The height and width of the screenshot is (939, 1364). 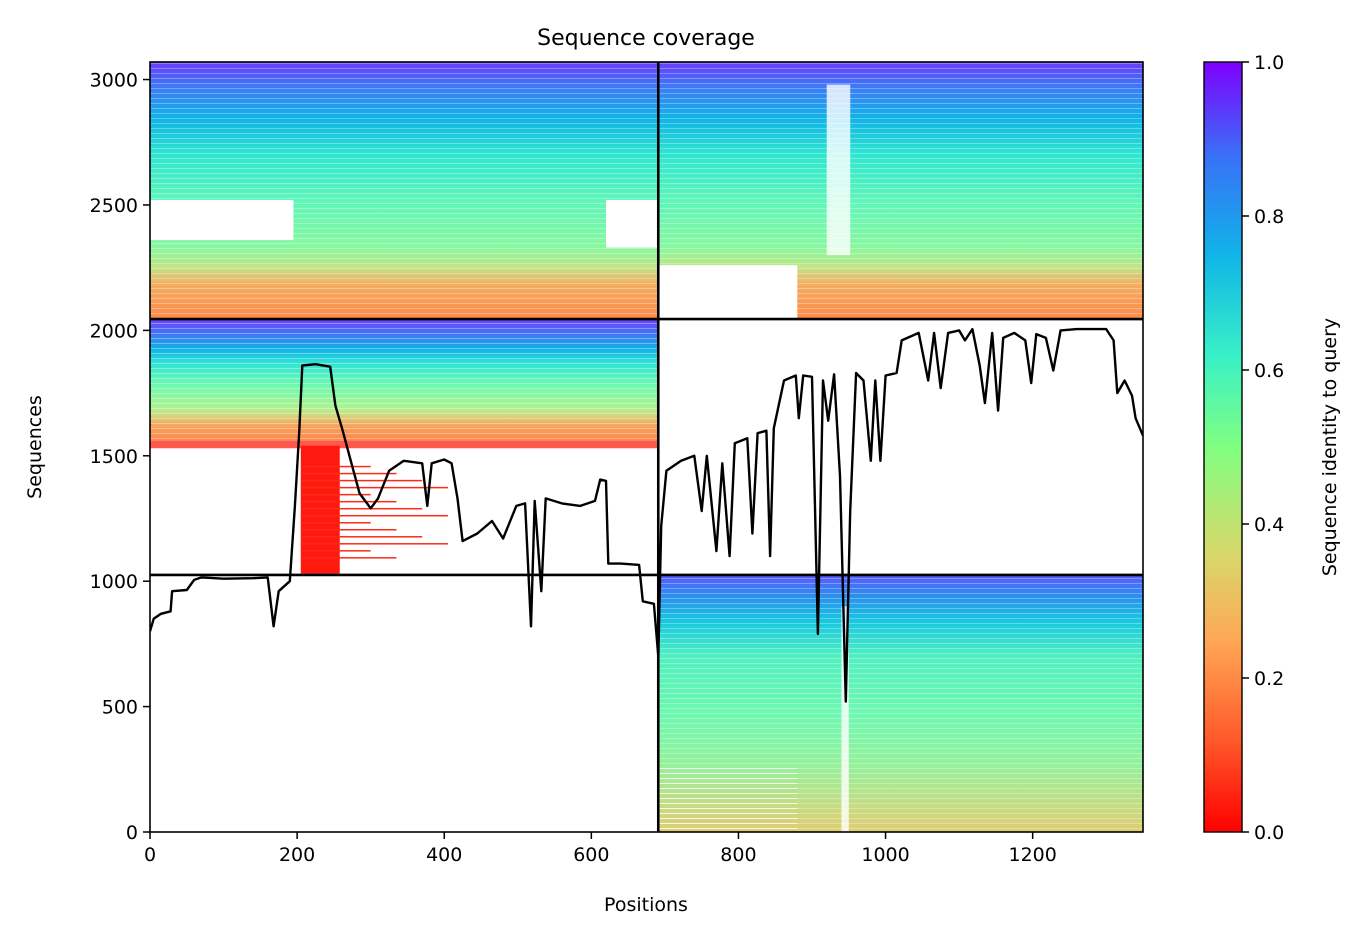 What do you see at coordinates (1223, 447) in the screenshot?
I see `colorbar` at bounding box center [1223, 447].